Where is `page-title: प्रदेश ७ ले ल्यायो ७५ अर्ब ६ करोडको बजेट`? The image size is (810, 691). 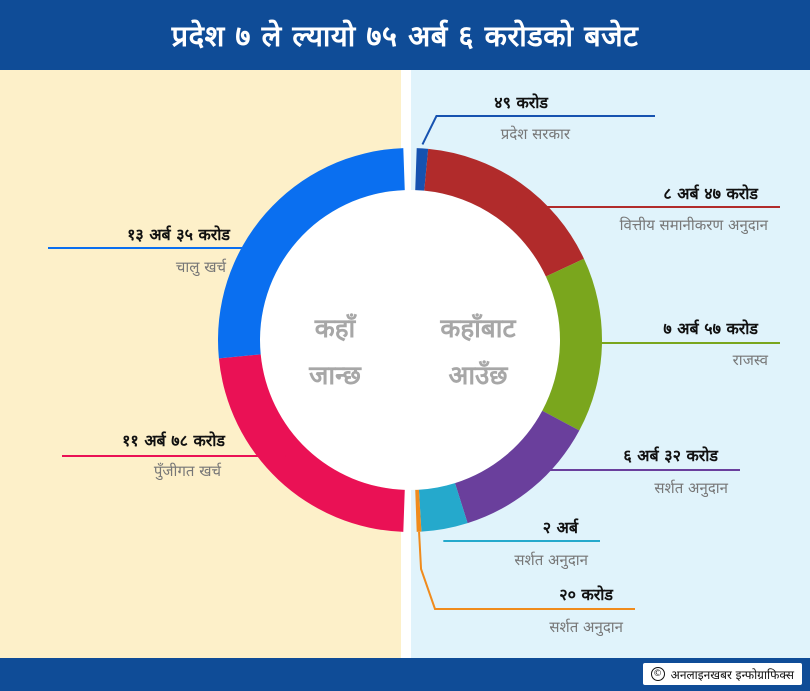
page-title: प्रदेश ७ ले ल्यायो ७५ अर्ब ६ करोडको बजेट is located at coordinates (405, 35).